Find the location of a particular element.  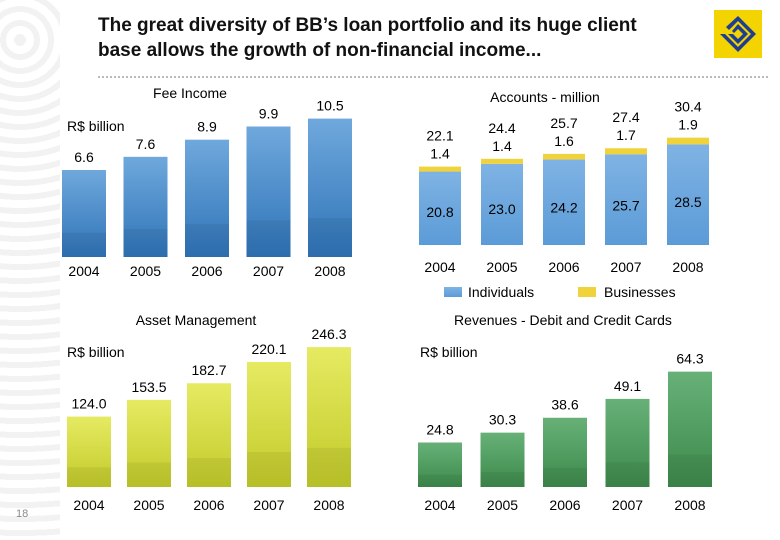

cards-bars-bar-shade-2006 is located at coordinates (565, 477).